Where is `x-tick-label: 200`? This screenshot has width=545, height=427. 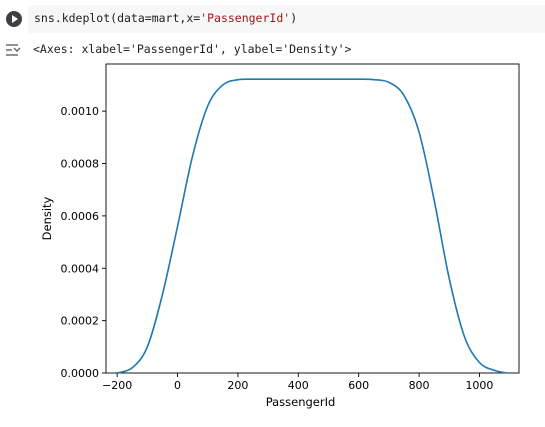
x-tick-label: 200 is located at coordinates (237, 385).